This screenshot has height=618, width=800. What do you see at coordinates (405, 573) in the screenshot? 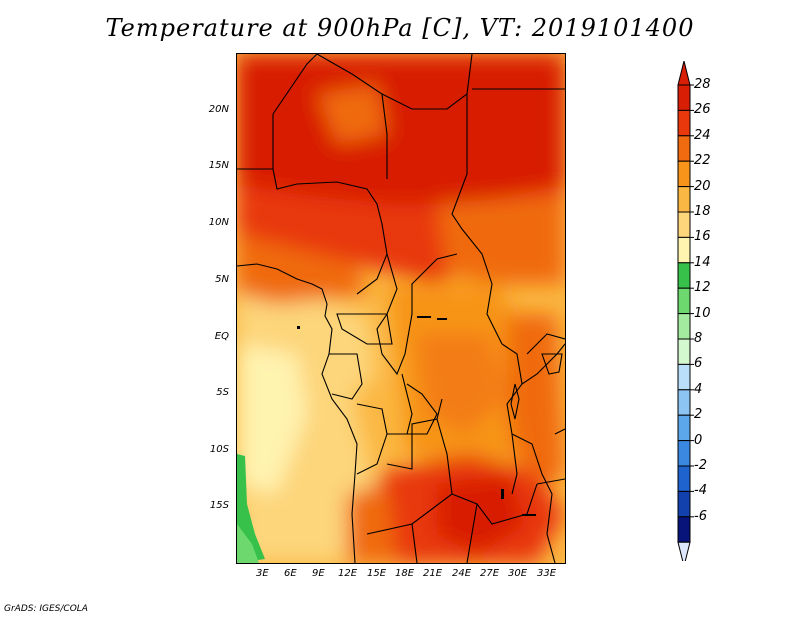
I see `lon-label-18e: 18E` at bounding box center [405, 573].